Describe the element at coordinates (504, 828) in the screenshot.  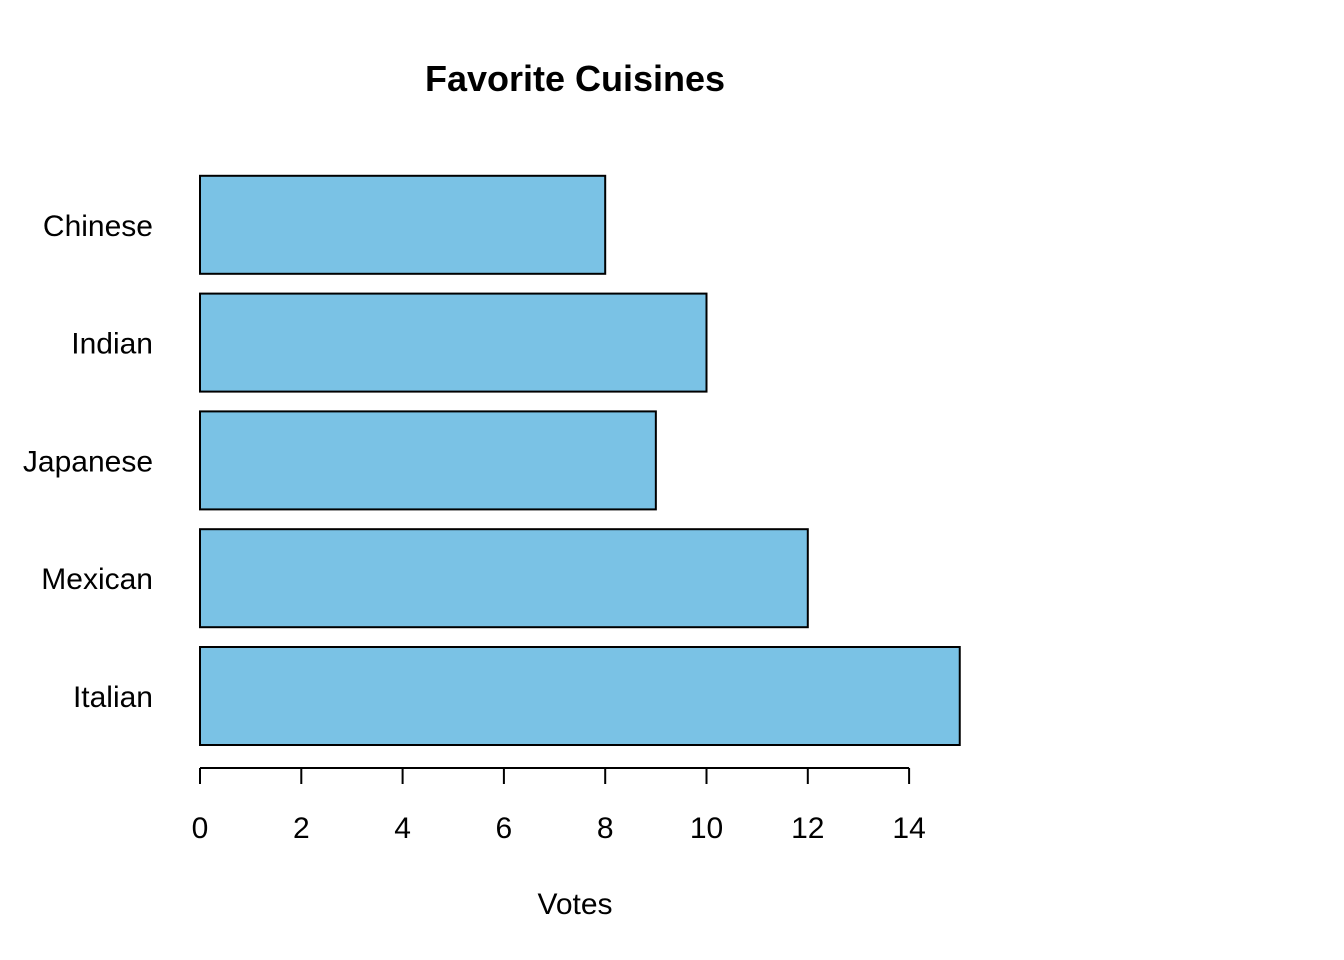
I see `x-tick-label-6: 6` at that location.